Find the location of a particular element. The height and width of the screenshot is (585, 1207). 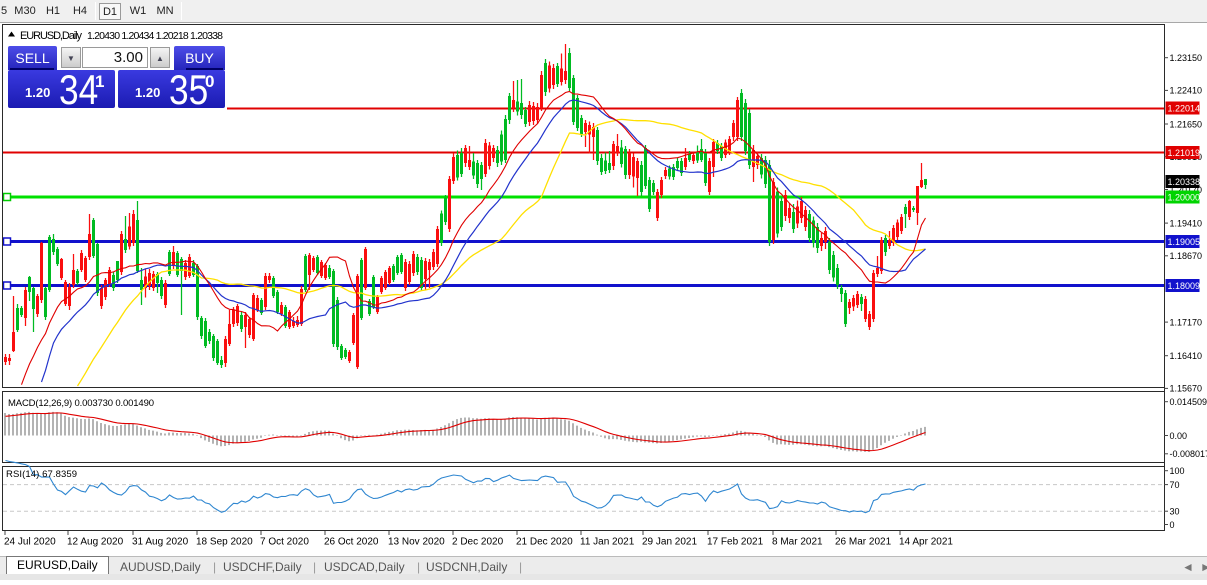

svg-text: 12 Aug 2020 is located at coordinates (95, 542).